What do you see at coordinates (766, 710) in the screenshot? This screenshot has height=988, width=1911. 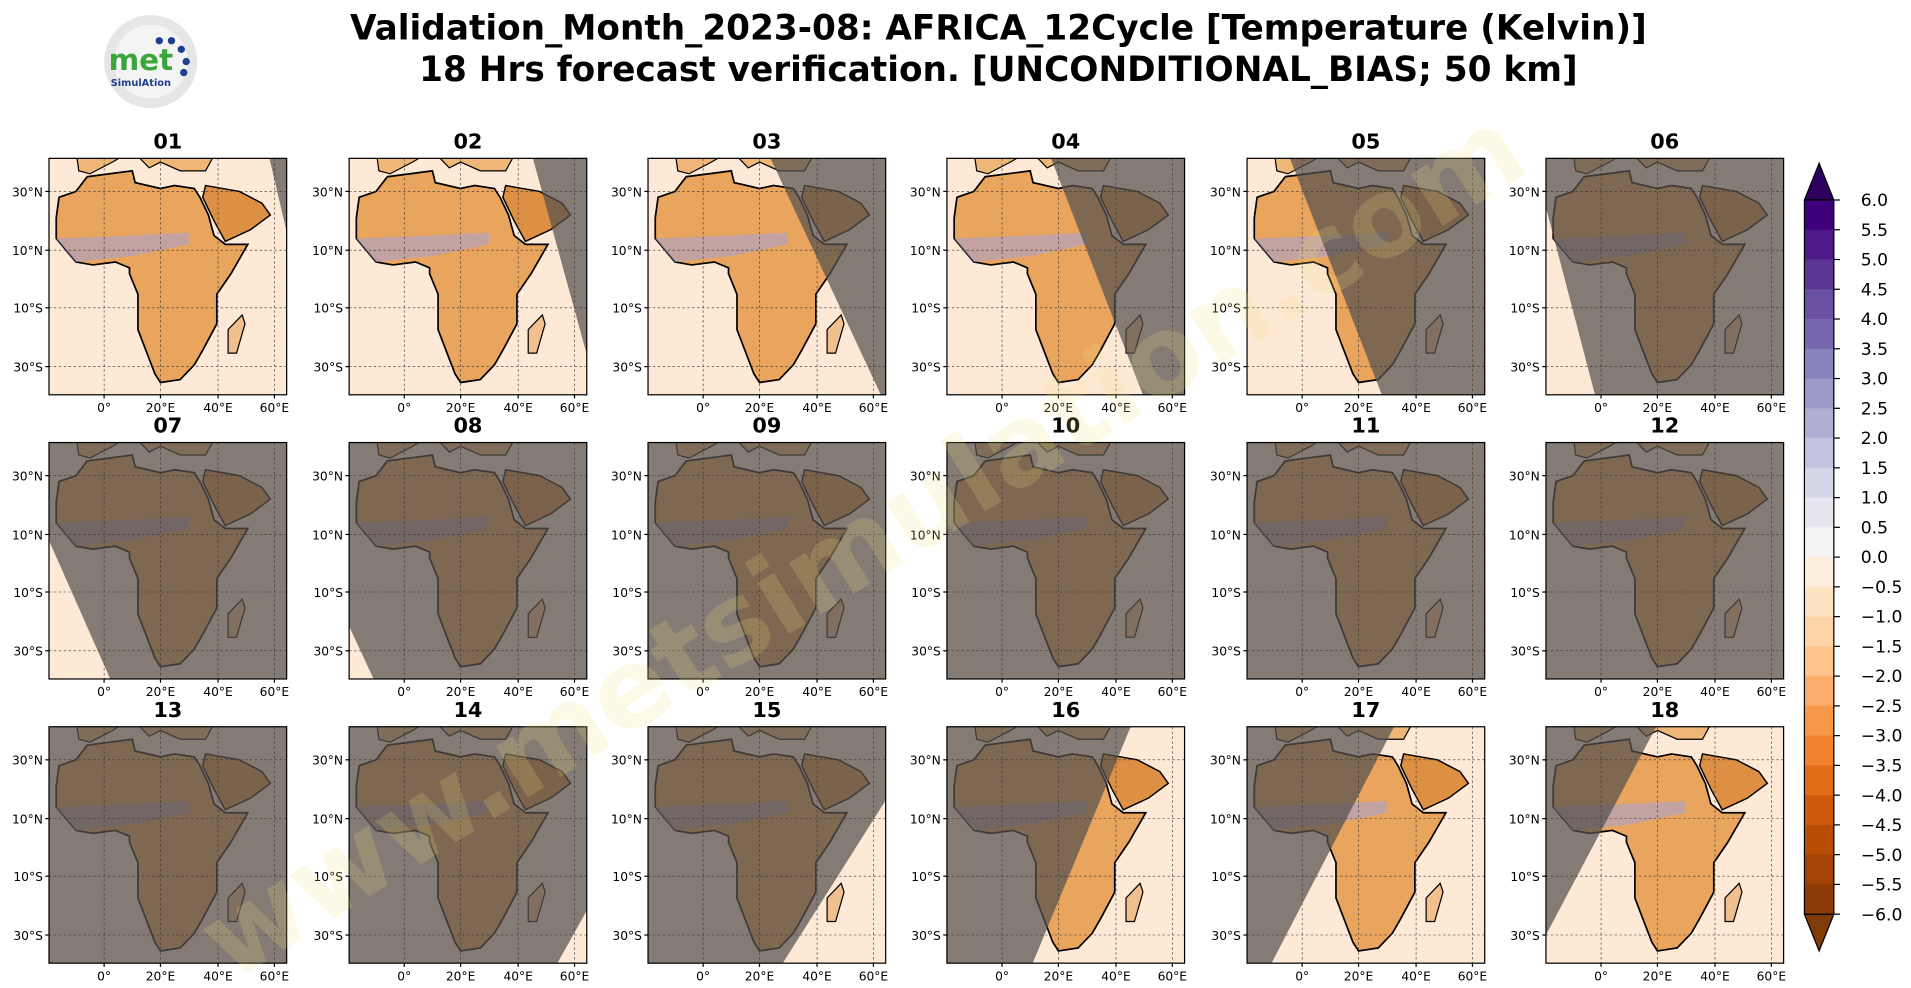 I see `panel-label: 15` at bounding box center [766, 710].